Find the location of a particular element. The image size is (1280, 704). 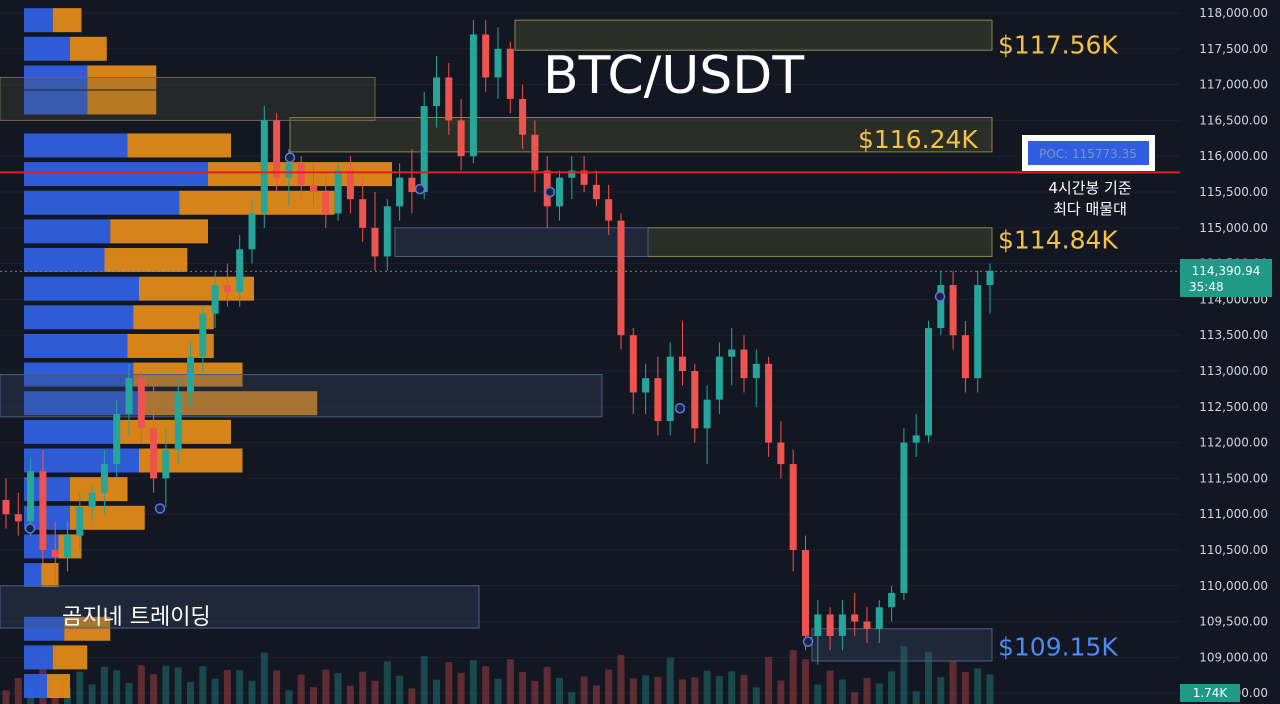

y-tick-label: 111,000.00 is located at coordinates (1233, 514).